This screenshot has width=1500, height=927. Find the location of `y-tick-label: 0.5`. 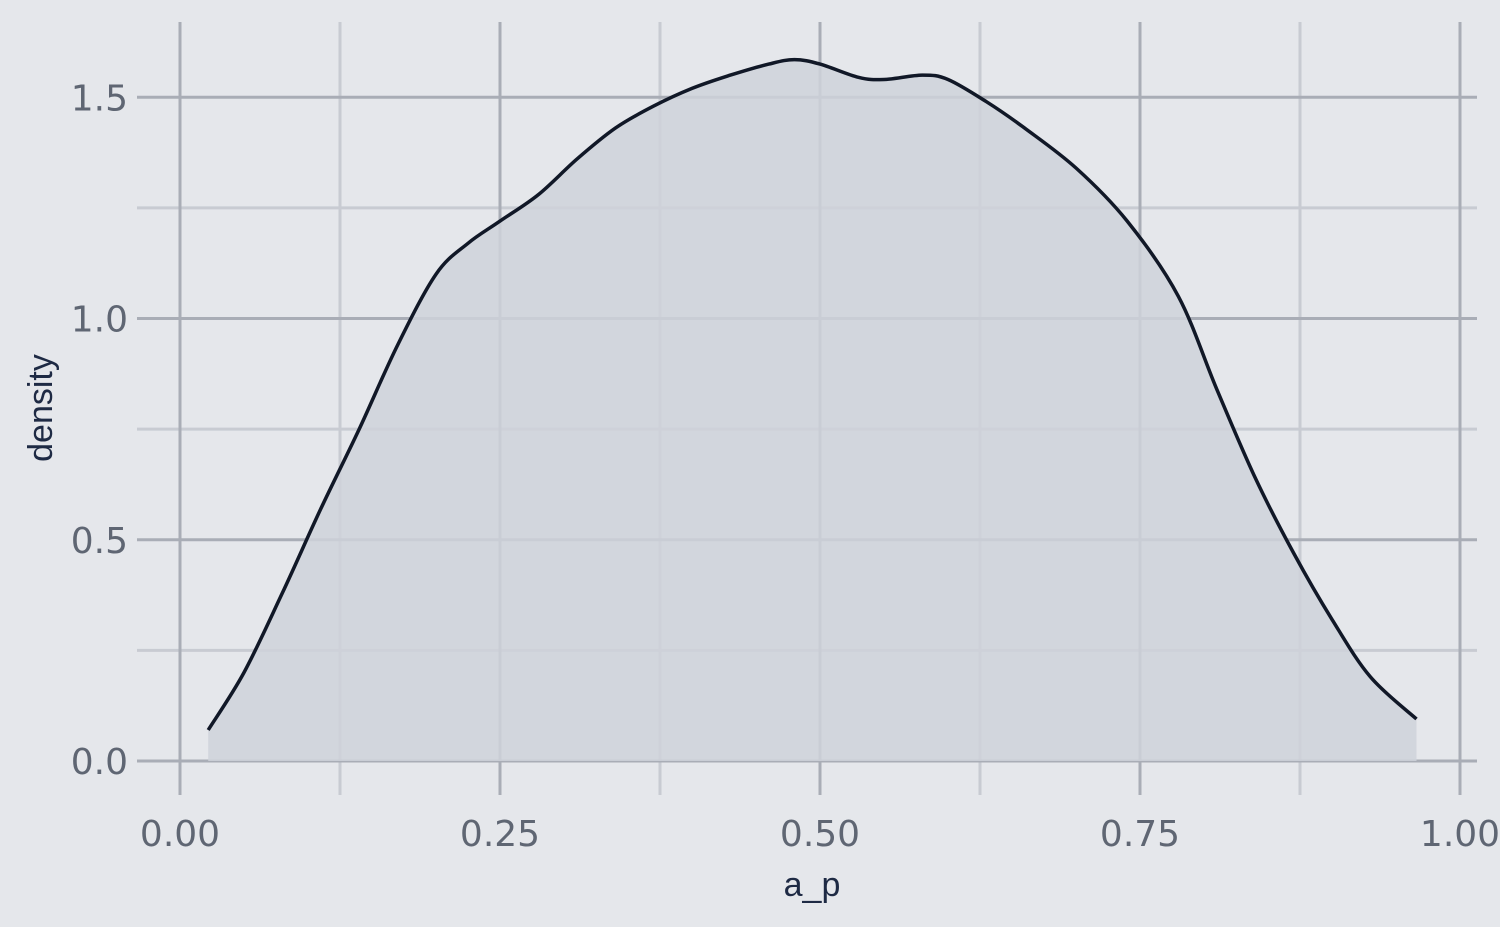

y-tick-label: 0.5 is located at coordinates (99, 541).